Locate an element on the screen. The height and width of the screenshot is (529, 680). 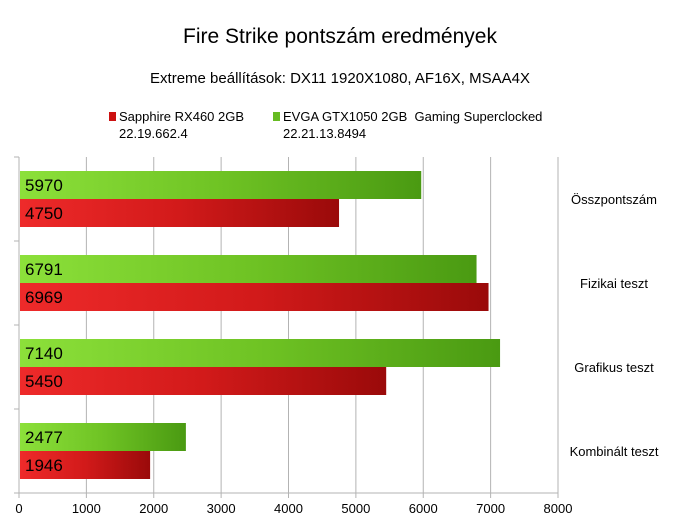
x-tick-label: 4000 is located at coordinates (288, 508).